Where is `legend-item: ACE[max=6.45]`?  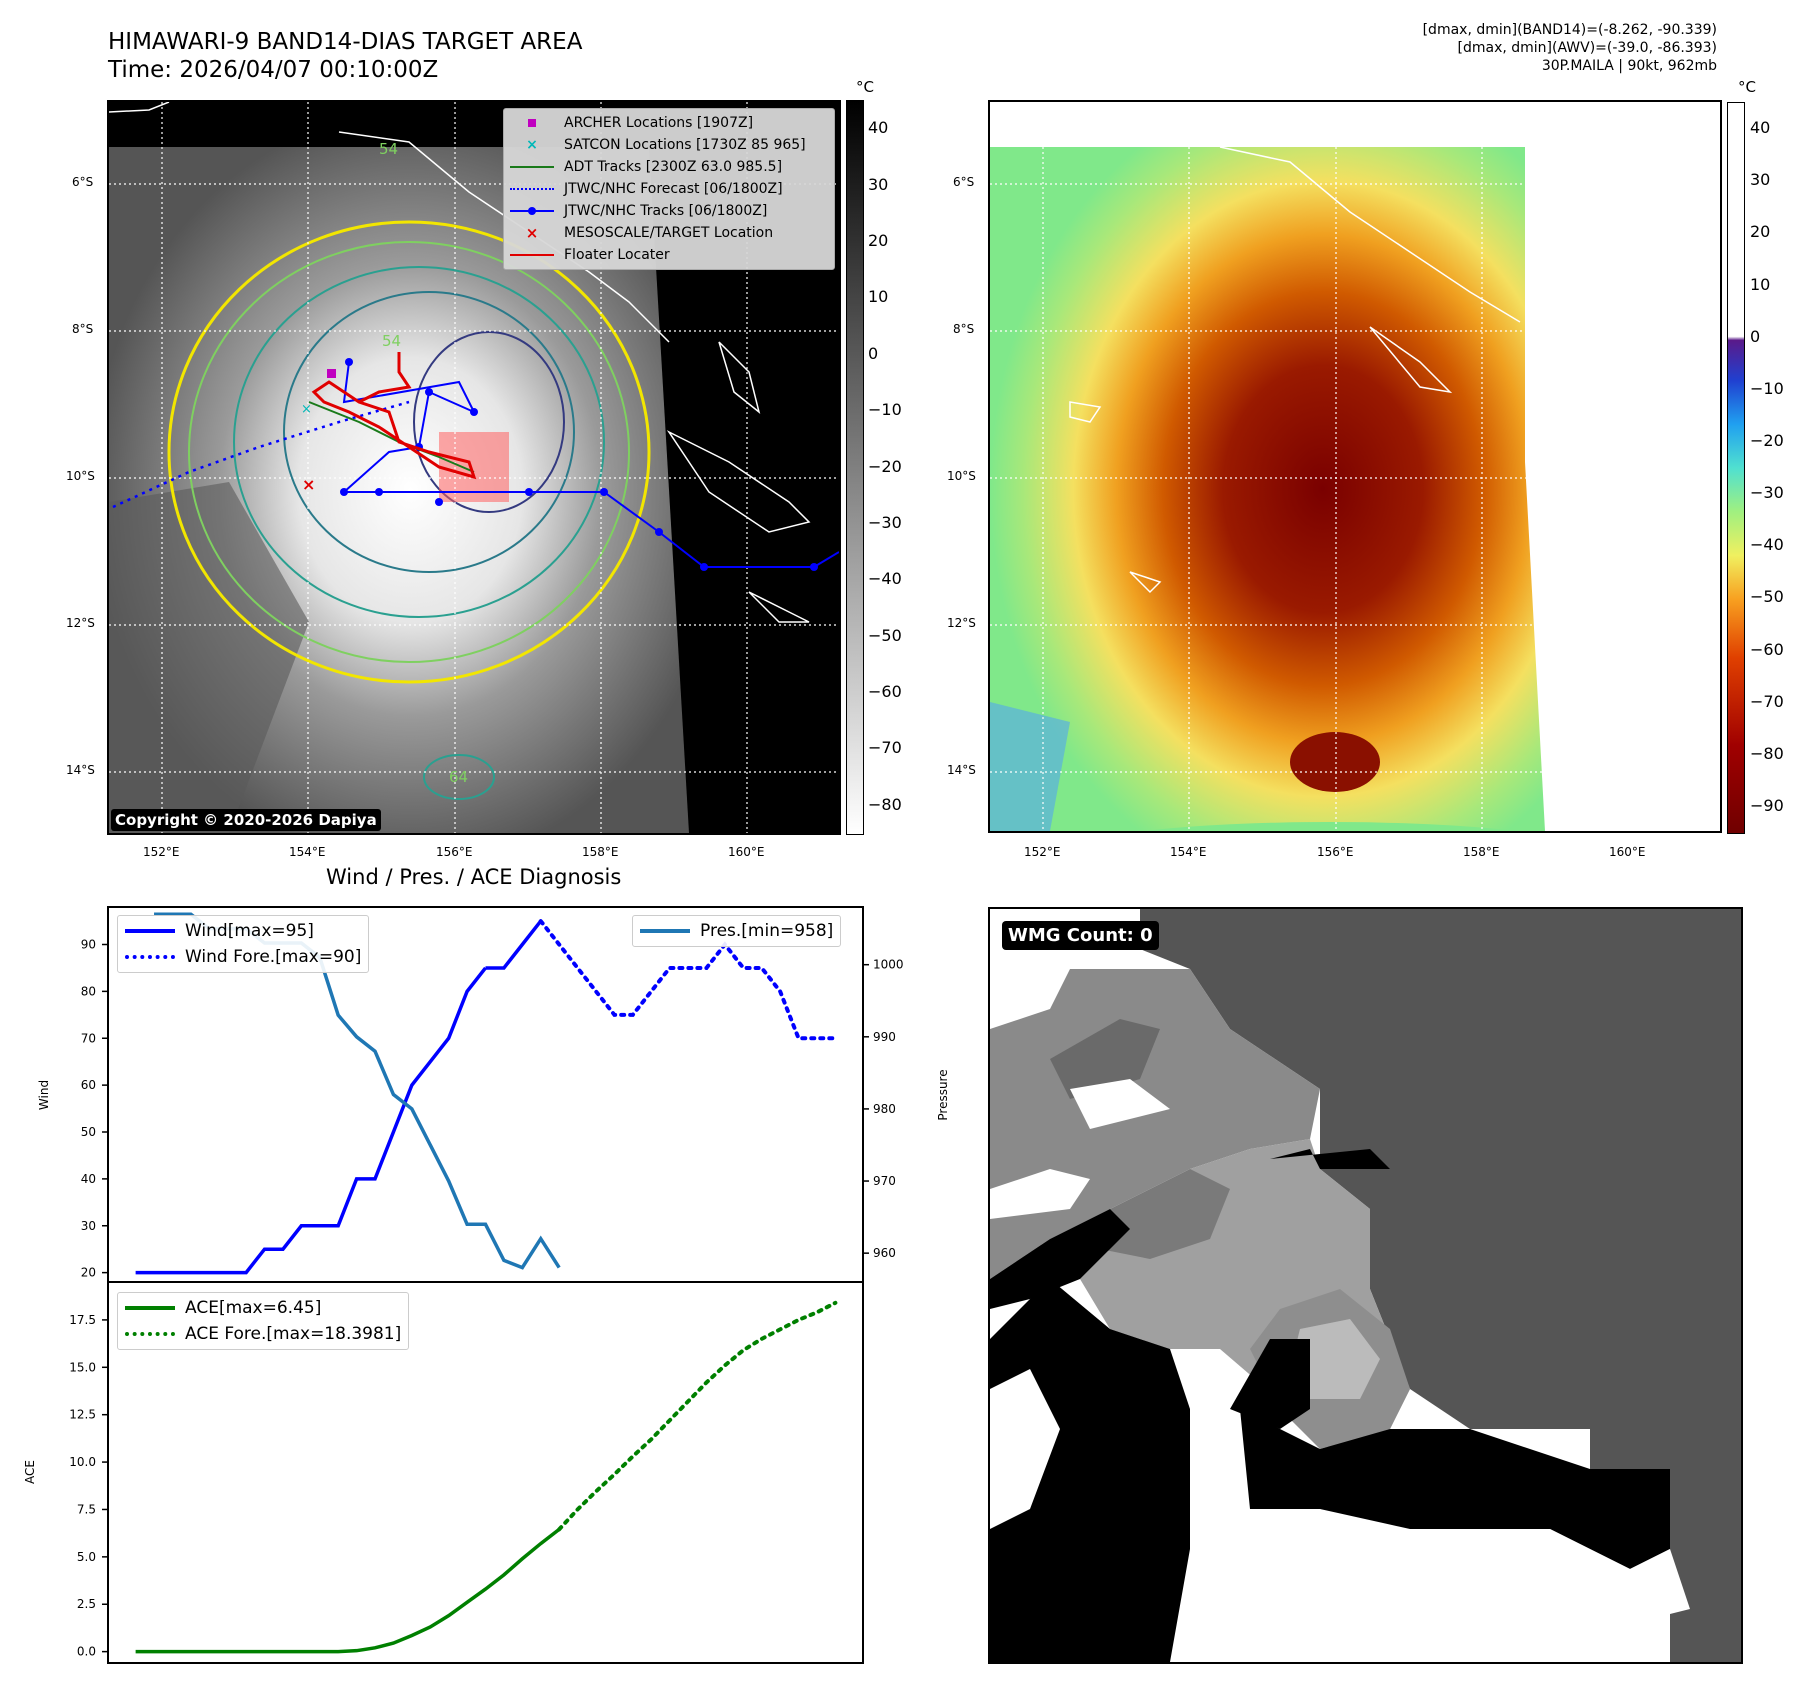
legend-item: ACE[max=6.45] is located at coordinates (263, 1308).